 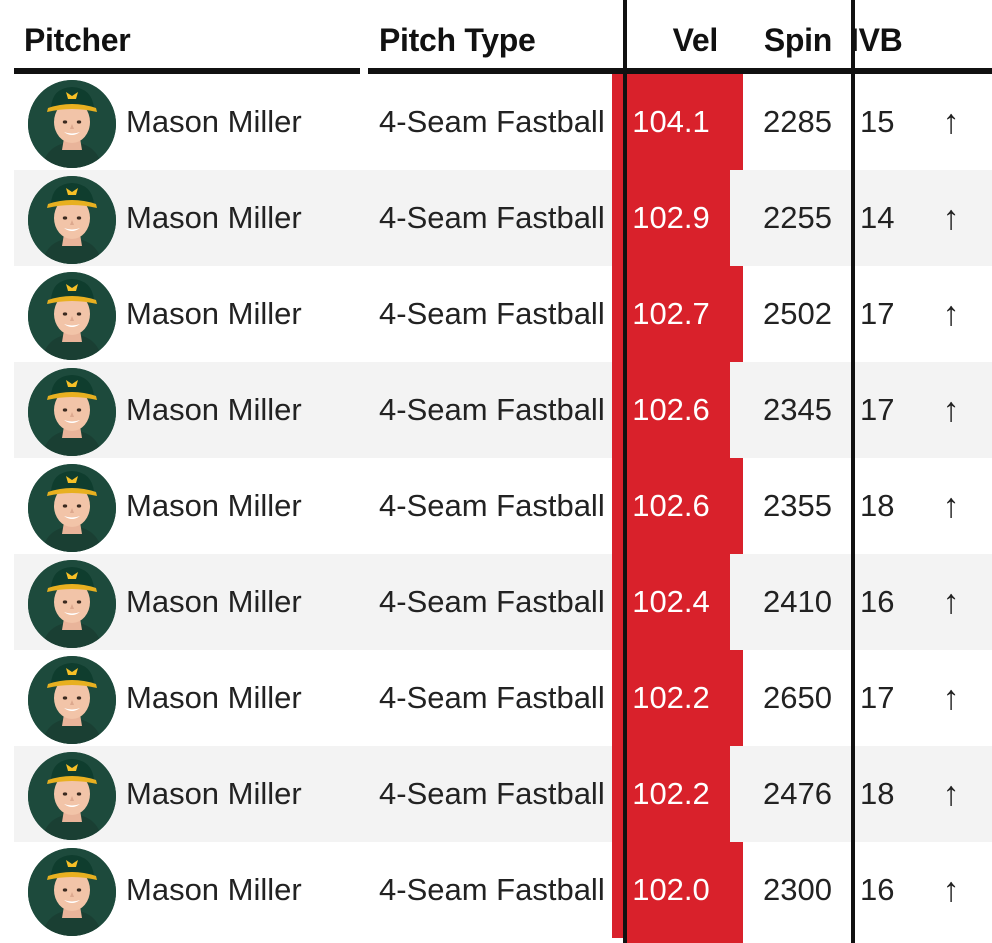 What do you see at coordinates (797, 505) in the screenshot?
I see `spin-value: 2355` at bounding box center [797, 505].